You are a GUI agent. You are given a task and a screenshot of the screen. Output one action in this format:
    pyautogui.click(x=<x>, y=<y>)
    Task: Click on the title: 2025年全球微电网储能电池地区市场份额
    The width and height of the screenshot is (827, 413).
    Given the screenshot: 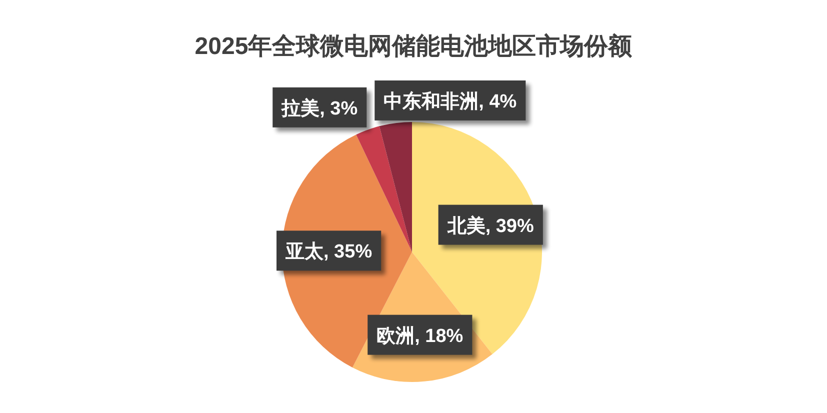 What is the action you would take?
    pyautogui.click(x=413, y=46)
    